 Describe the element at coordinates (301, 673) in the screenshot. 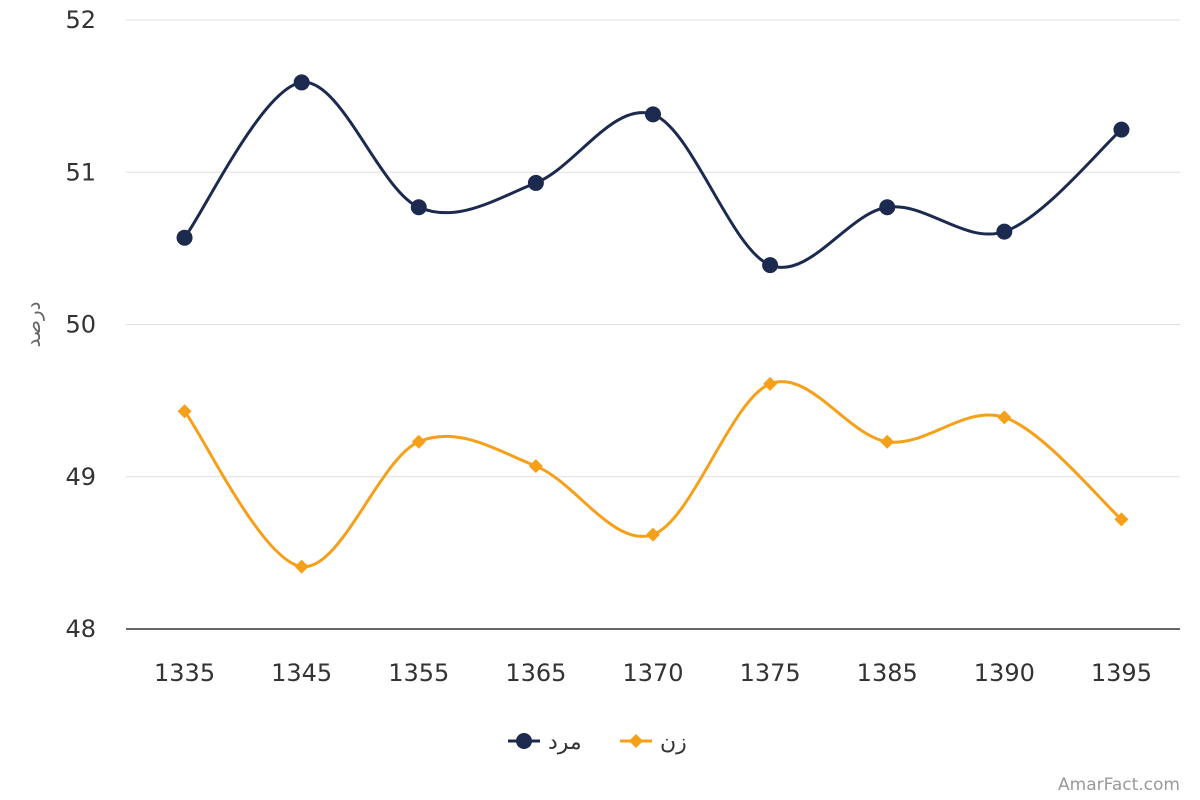

I see `x-tick-label: 1345` at that location.